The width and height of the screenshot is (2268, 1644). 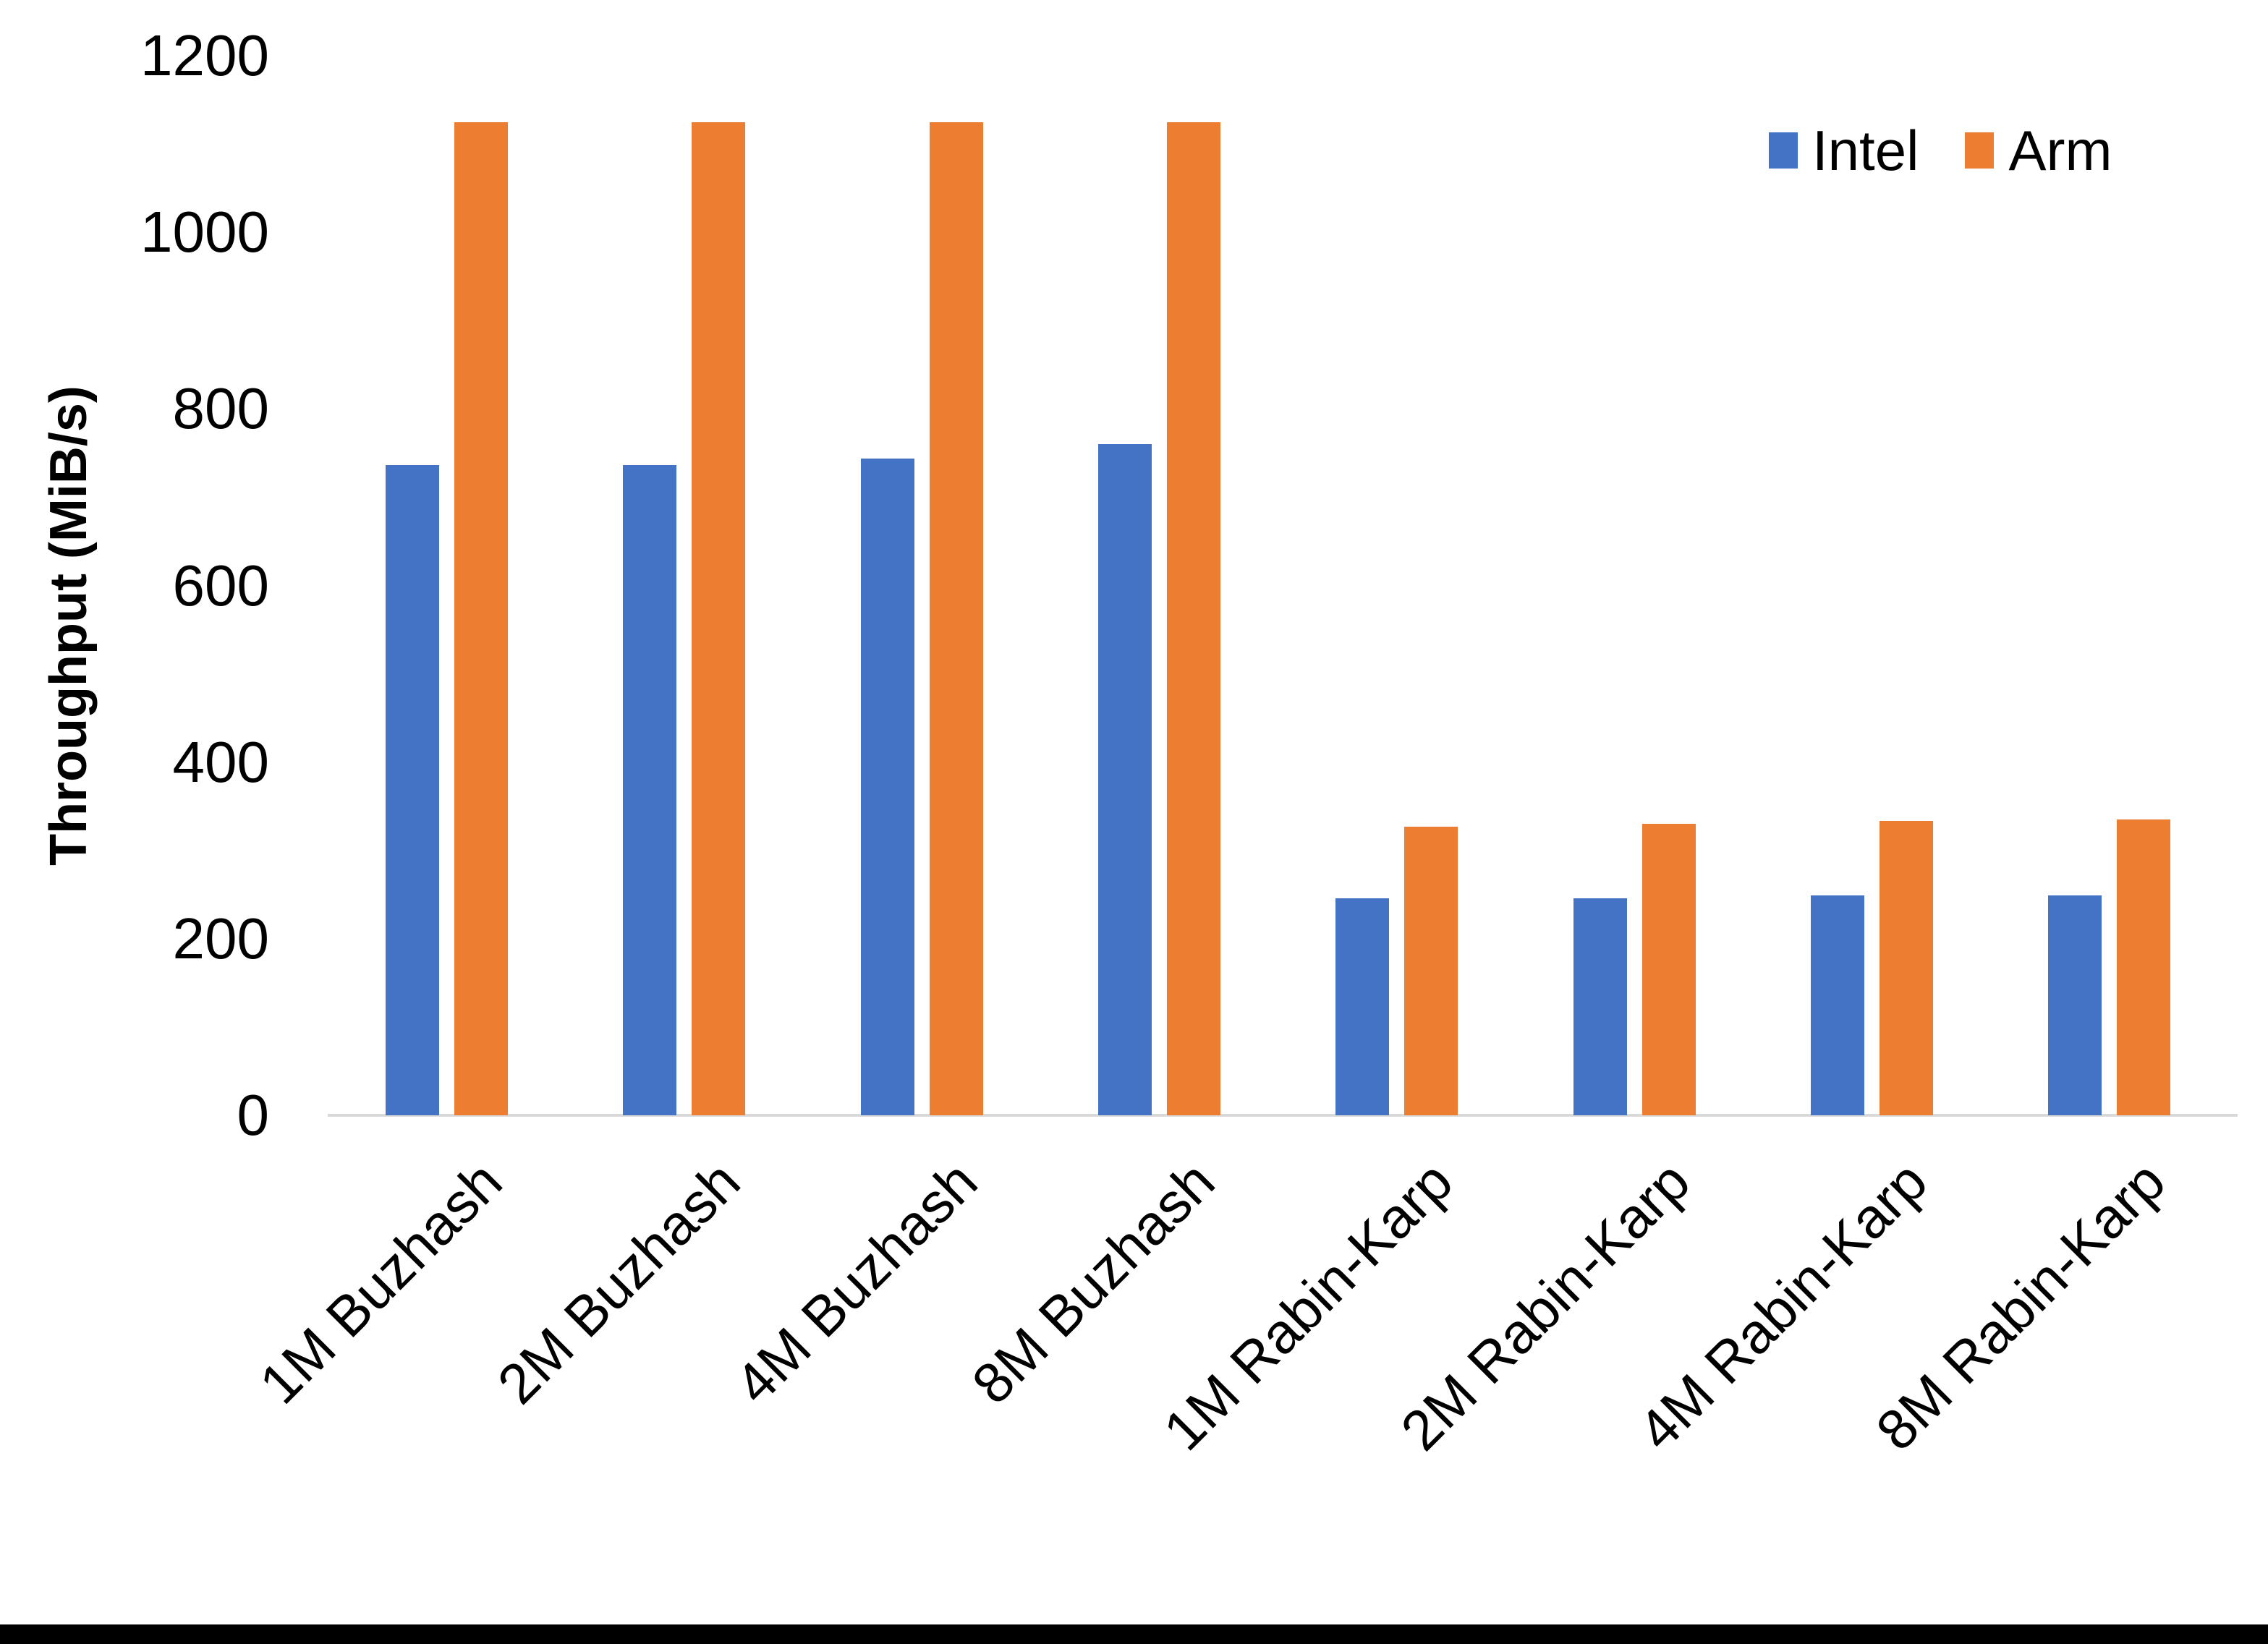 I want to click on legend: Intel Arm, so click(x=1940, y=150).